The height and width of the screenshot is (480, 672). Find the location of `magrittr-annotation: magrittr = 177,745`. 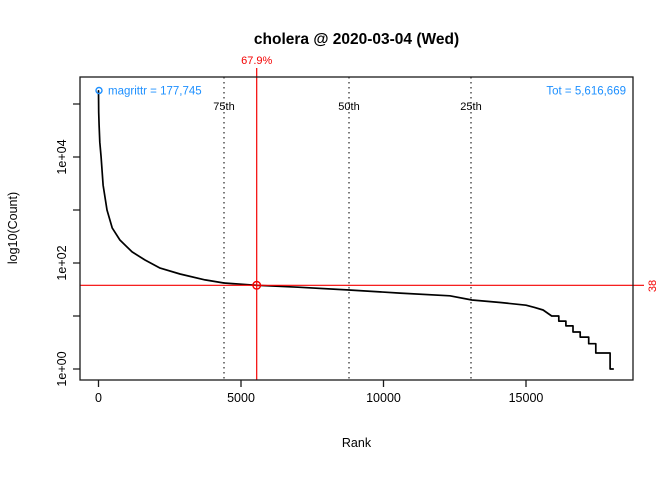

magrittr-annotation: magrittr = 177,745 is located at coordinates (155, 92).